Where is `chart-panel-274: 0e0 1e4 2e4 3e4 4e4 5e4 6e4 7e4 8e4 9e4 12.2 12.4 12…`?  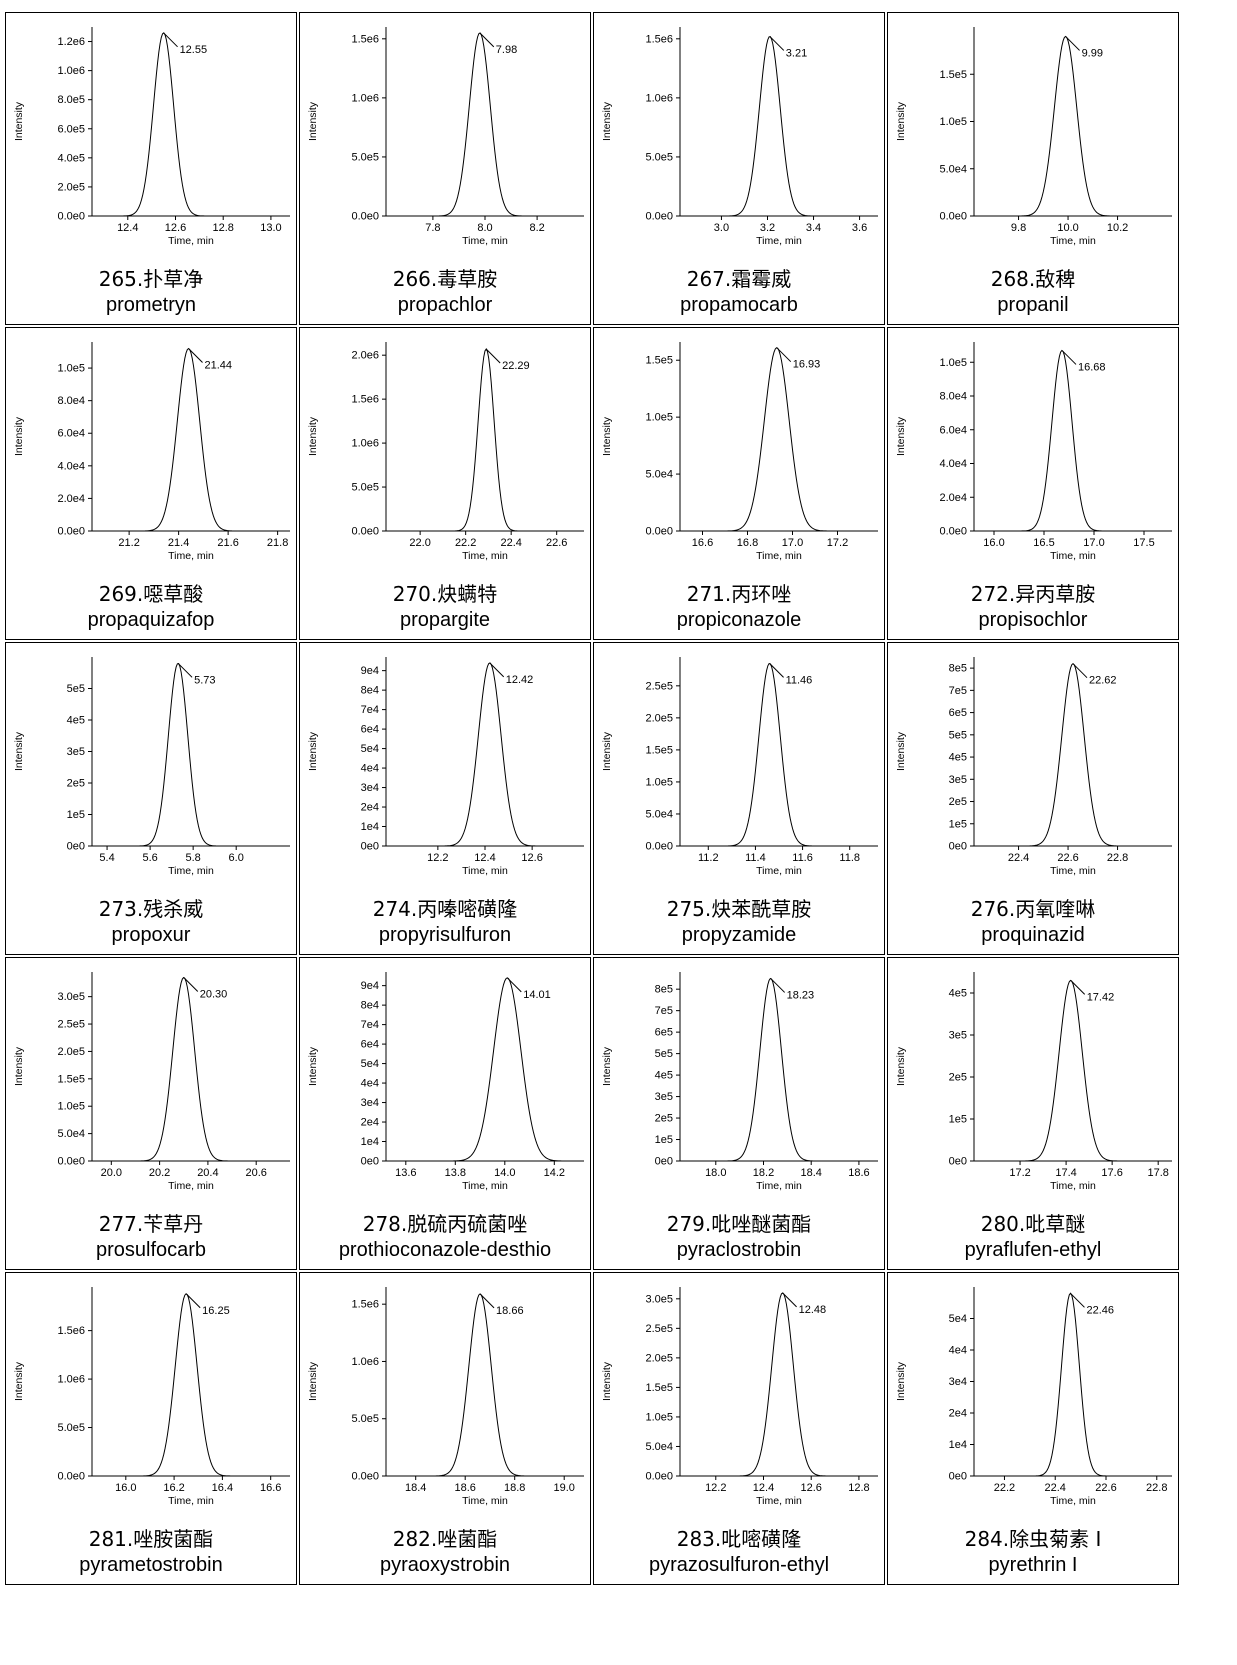
chart-panel-274: 0e0 1e4 2e4 3e4 4e4 5e4 6e4 7e4 8e4 9e4 12.2 12.4 12… is located at coordinates (445, 798).